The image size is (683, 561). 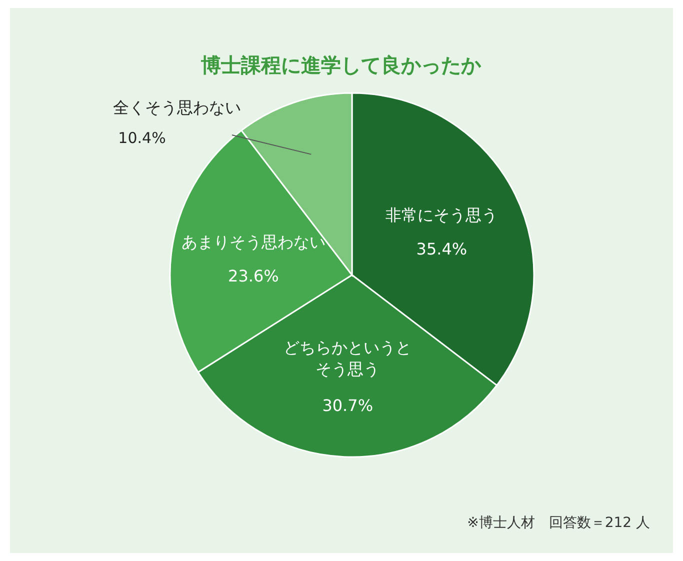 What do you see at coordinates (348, 406) in the screenshot?
I see `data-label: 30.7%` at bounding box center [348, 406].